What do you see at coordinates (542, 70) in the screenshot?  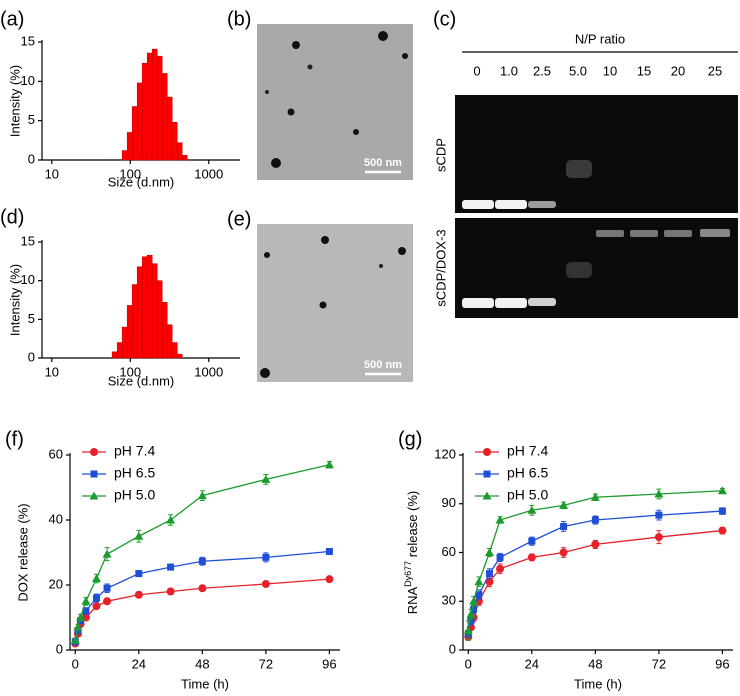 I see `lane-label: 2.5` at bounding box center [542, 70].